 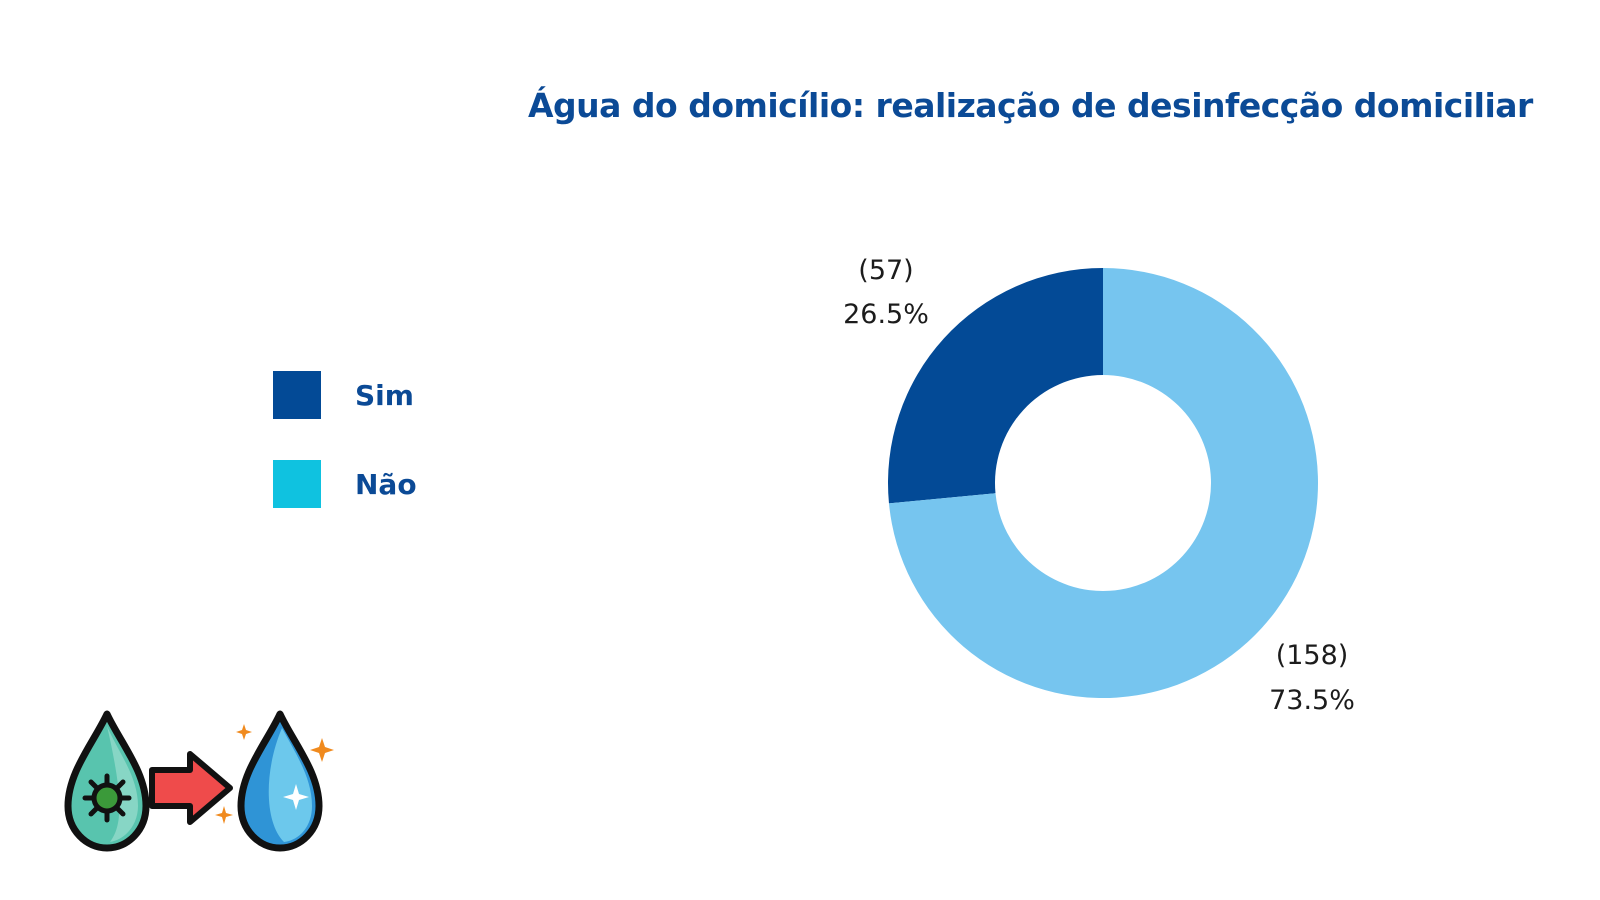 What do you see at coordinates (274, 774) in the screenshot?
I see `sparkle-icon` at bounding box center [274, 774].